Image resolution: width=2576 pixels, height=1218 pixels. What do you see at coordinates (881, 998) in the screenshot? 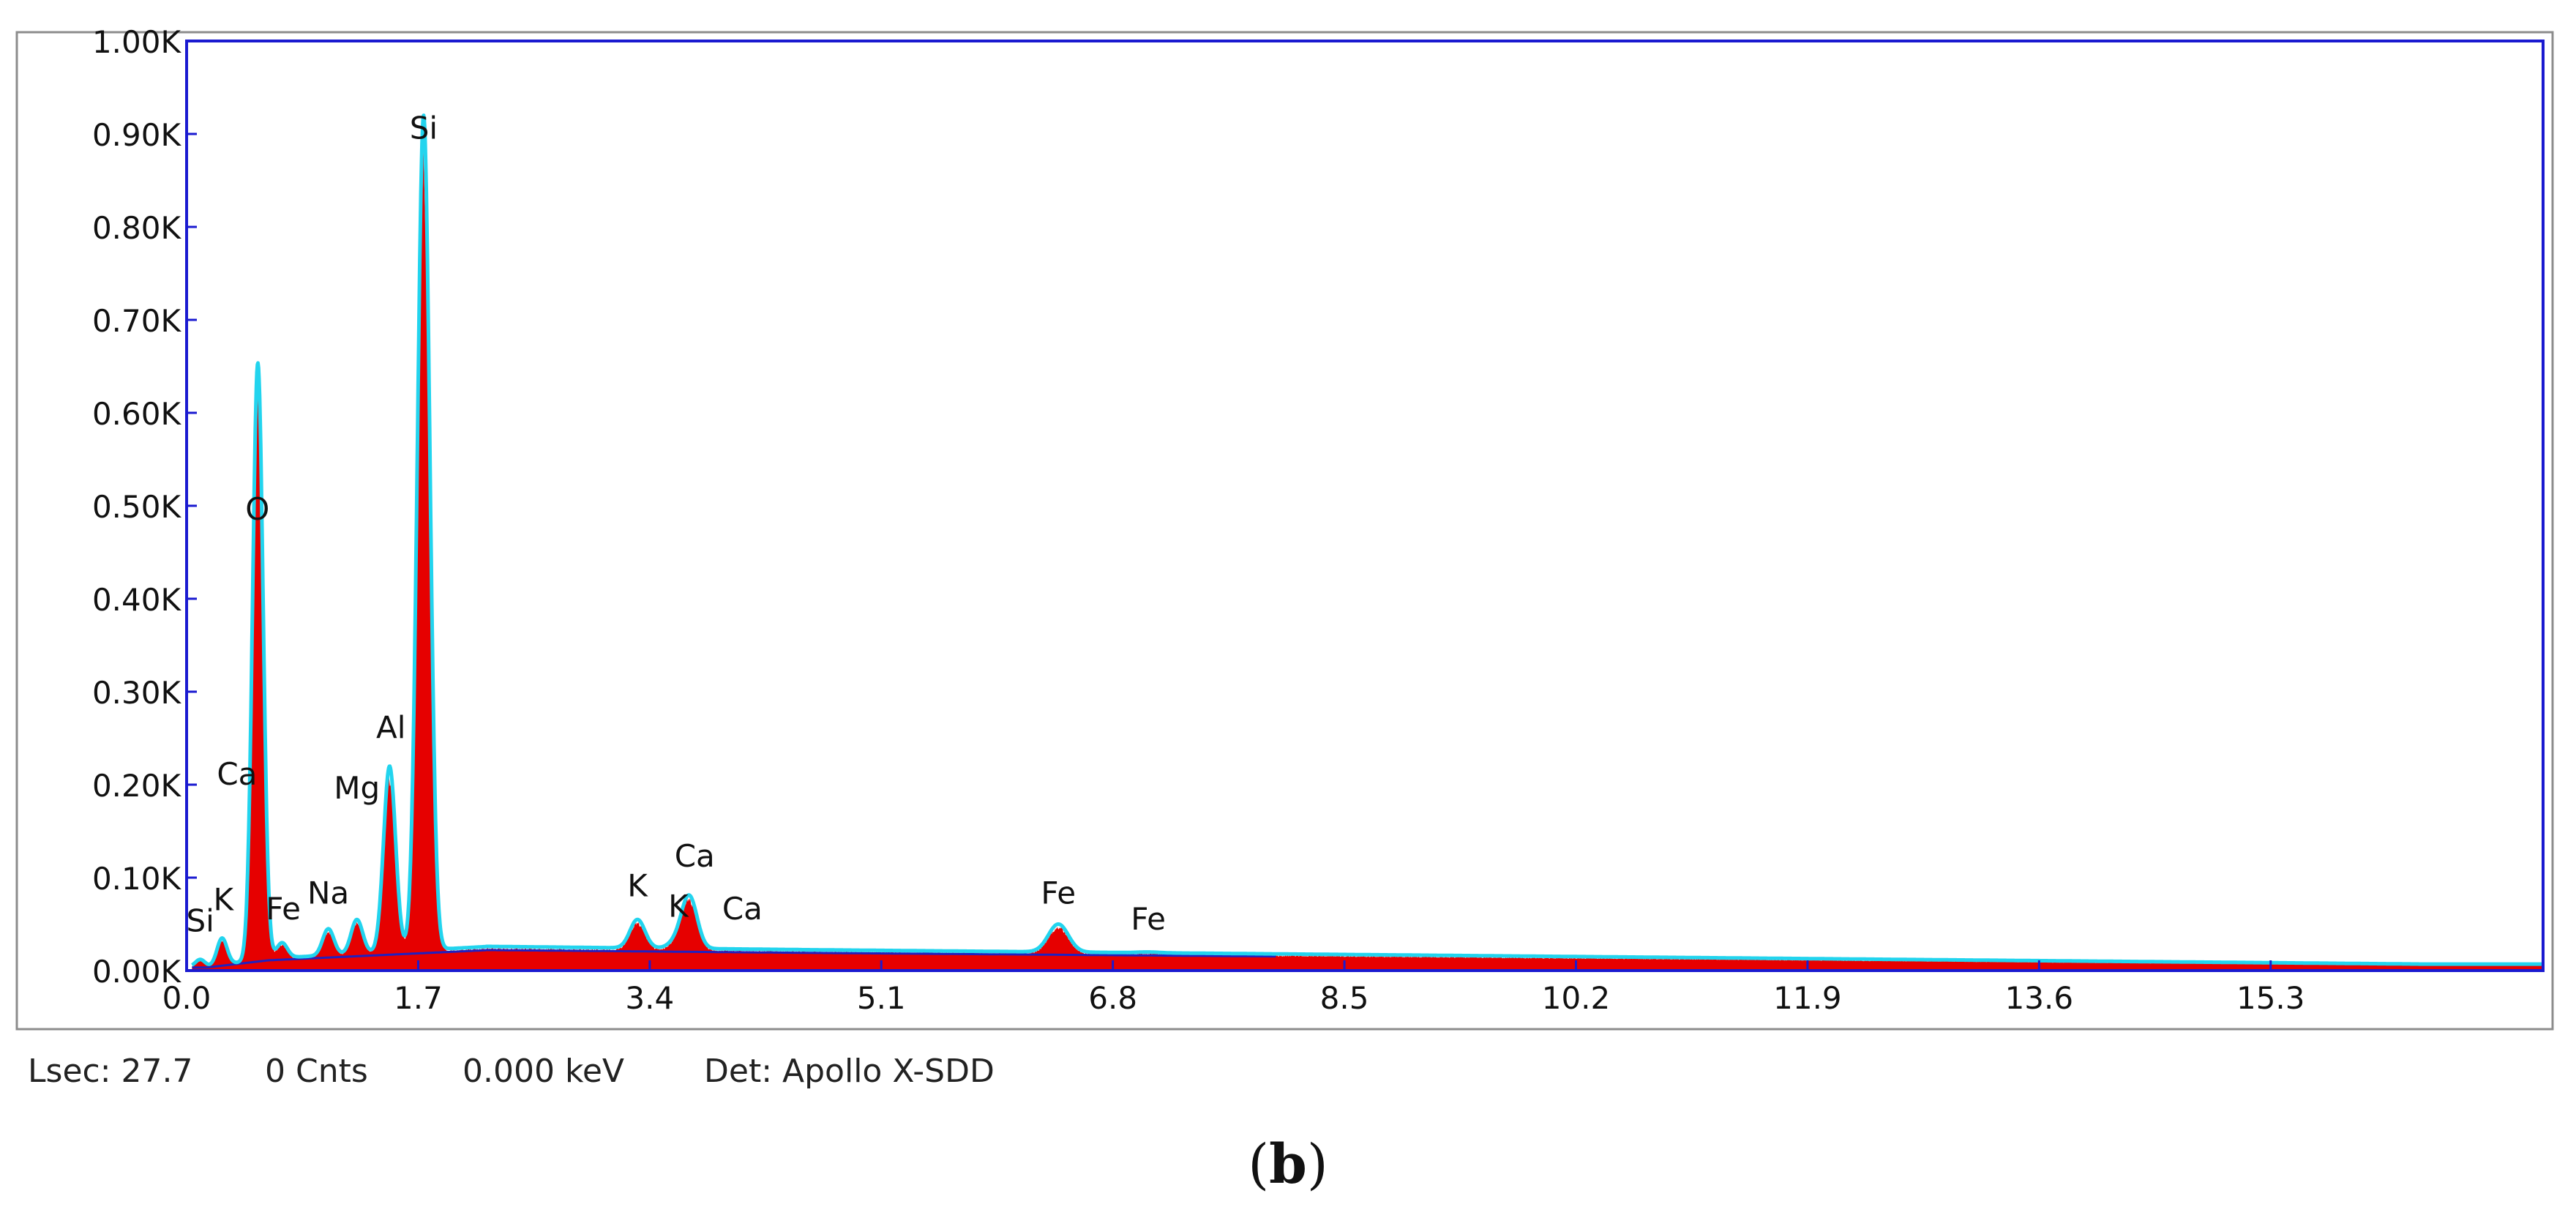
I see `x-tick-label: 5.1` at bounding box center [881, 998].